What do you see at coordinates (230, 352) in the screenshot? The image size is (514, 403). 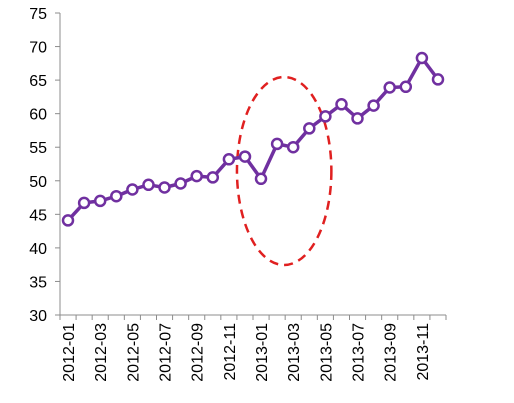 I see `x-tick-label: 2012-11` at bounding box center [230, 352].